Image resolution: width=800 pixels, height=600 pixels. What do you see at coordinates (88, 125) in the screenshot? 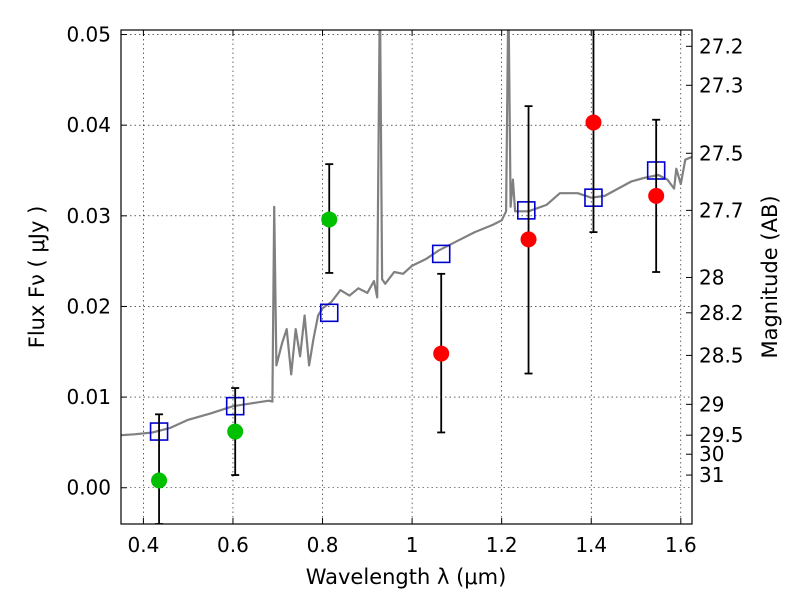
I see `y-tick-label: 0.04` at bounding box center [88, 125].